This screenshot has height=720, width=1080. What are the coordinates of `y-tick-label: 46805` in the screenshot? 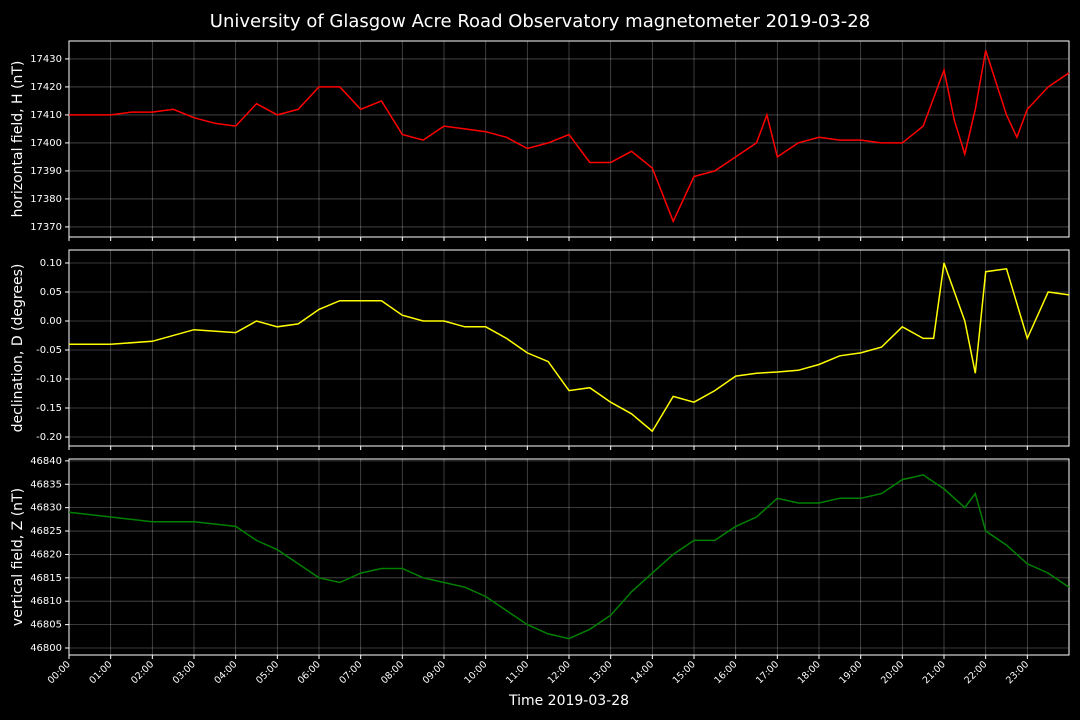 It's located at (46, 625).